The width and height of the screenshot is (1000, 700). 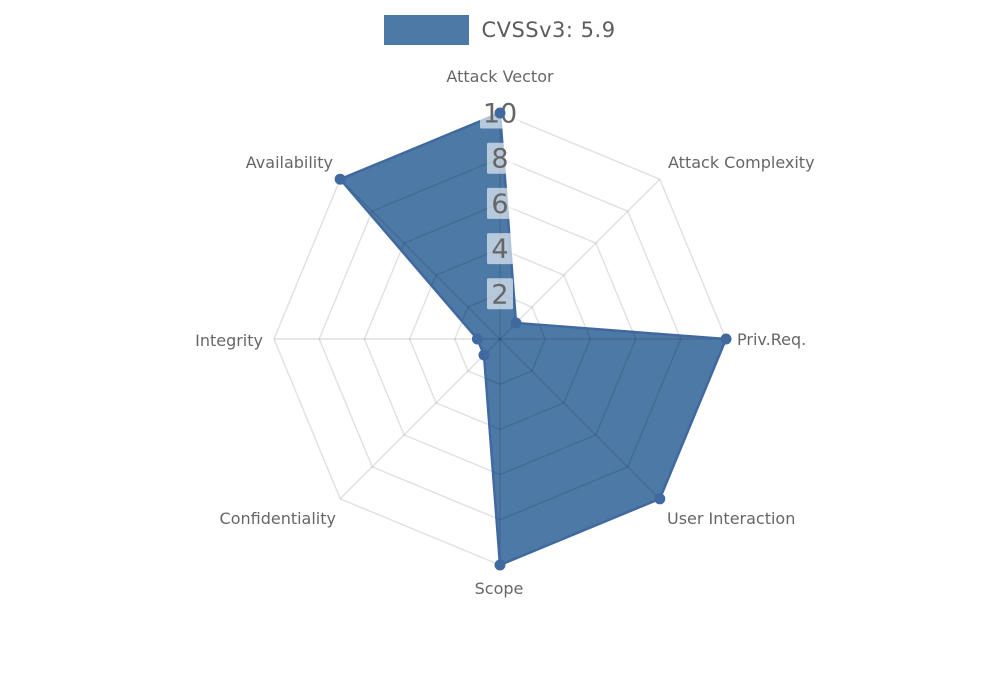 I want to click on axis-label: Priv.Req., so click(x=771, y=339).